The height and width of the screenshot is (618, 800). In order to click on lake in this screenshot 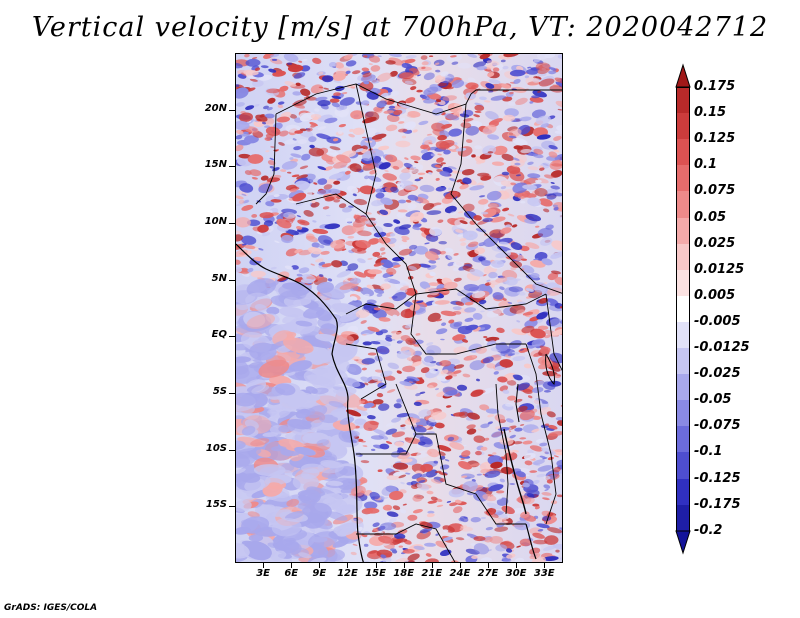, I will do `click(517, 403)`.